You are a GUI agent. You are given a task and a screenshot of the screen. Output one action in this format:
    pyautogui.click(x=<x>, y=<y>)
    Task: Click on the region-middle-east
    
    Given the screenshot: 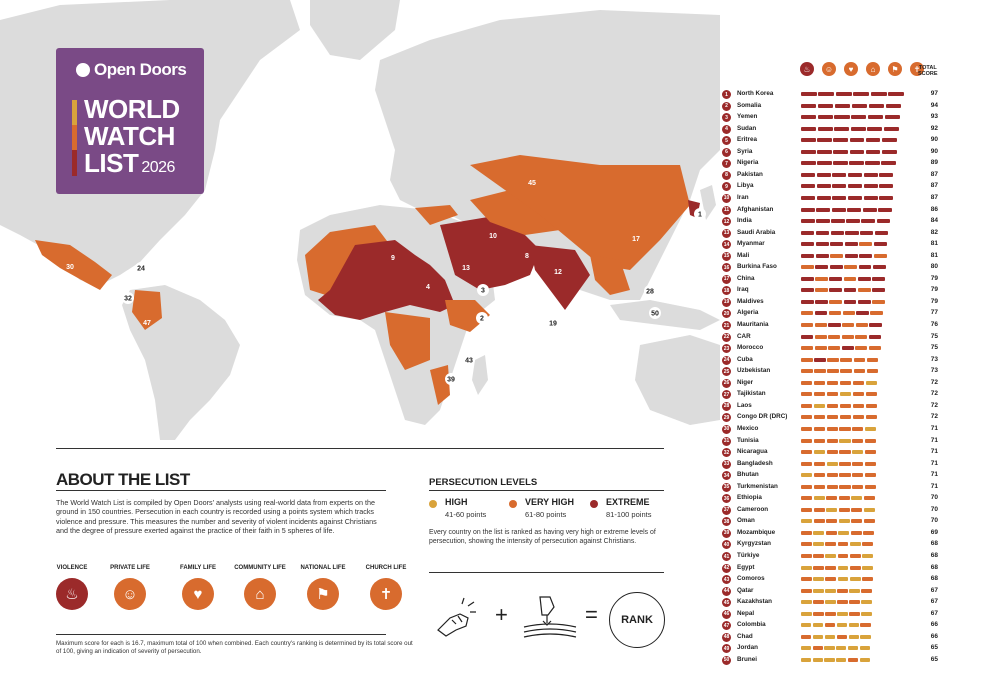 What is the action you would take?
    pyautogui.click(x=490, y=252)
    